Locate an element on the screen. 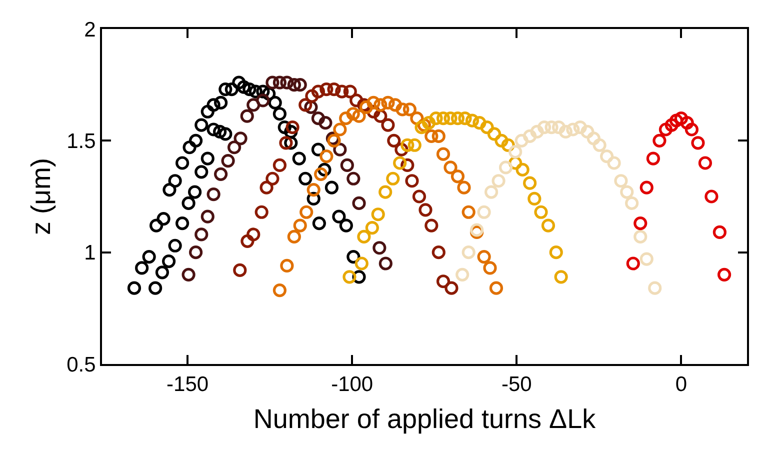 This screenshot has width=761, height=468. x-axis-title: Number of applied turns ΔLk is located at coordinates (424, 419).